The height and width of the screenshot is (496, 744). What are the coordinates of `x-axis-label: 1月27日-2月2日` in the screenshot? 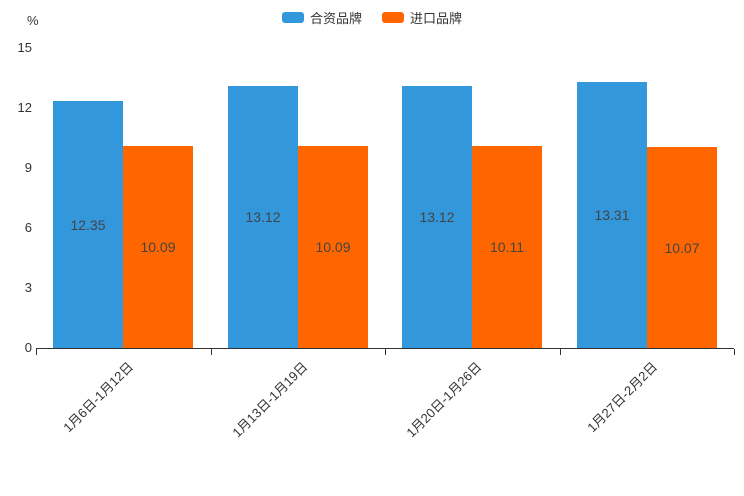 It's located at (621, 397).